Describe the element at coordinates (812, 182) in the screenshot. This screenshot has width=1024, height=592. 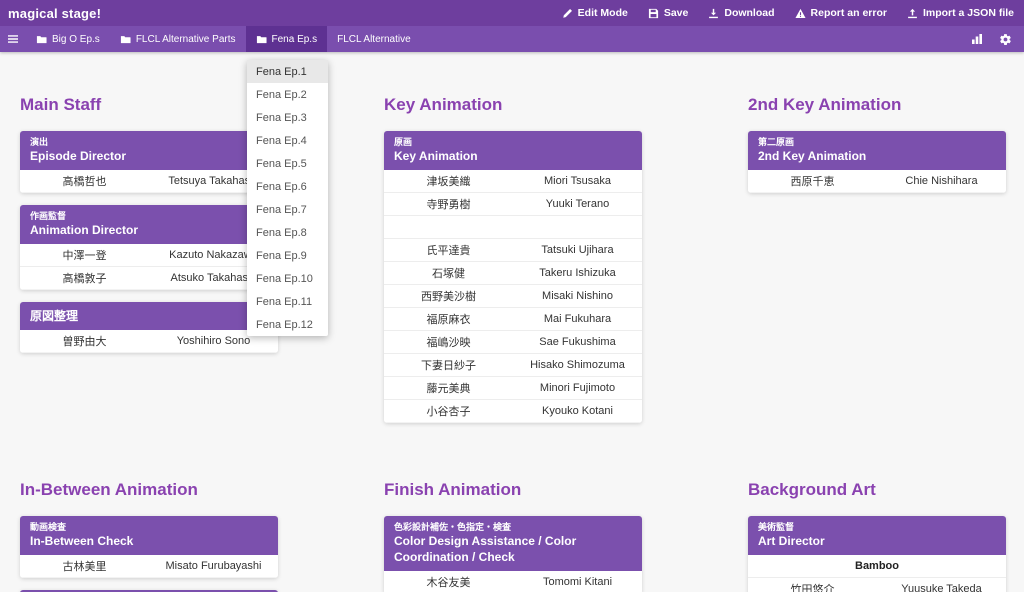
I see `staff-name-kanji: 西原千恵` at that location.